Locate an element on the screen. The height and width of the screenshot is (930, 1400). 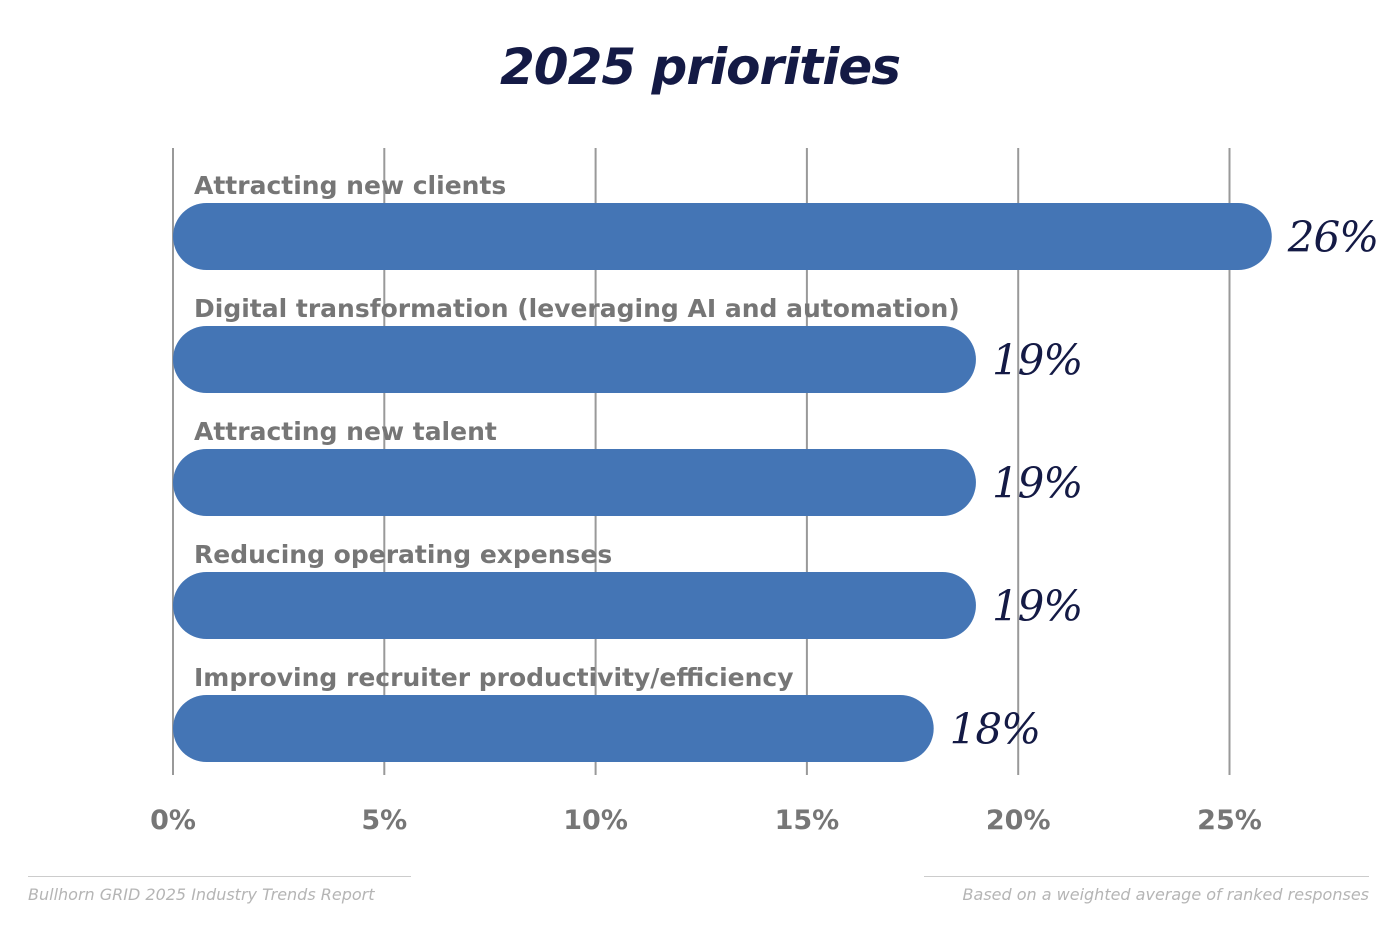
x-tick-label: 10% is located at coordinates (595, 820).